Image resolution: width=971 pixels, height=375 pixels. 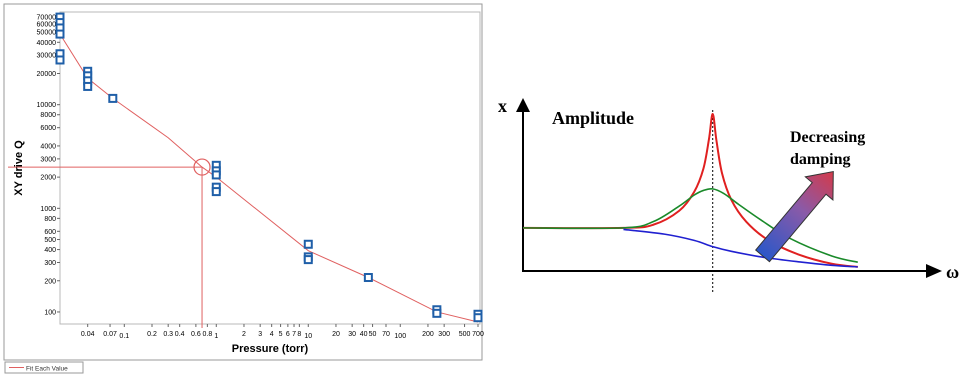 I want to click on y-tick-label: 50000, so click(x=47, y=33).